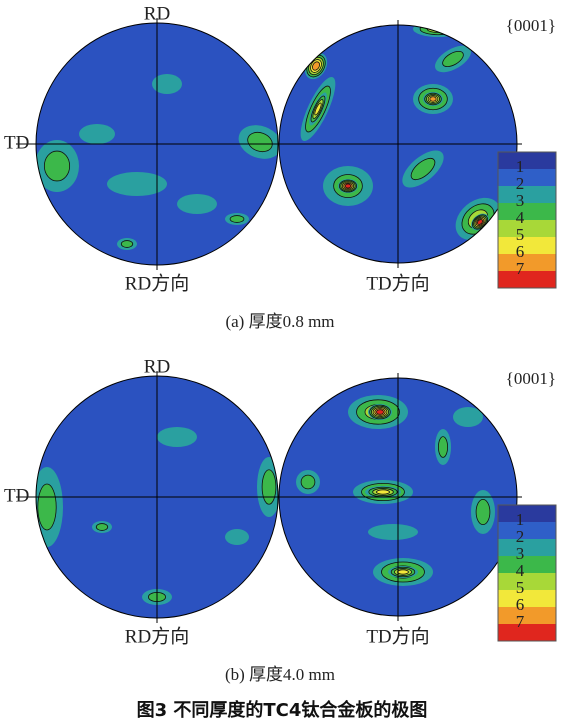  I want to click on panel-caption: (b) 厚度4.0 mm, so click(280, 674).